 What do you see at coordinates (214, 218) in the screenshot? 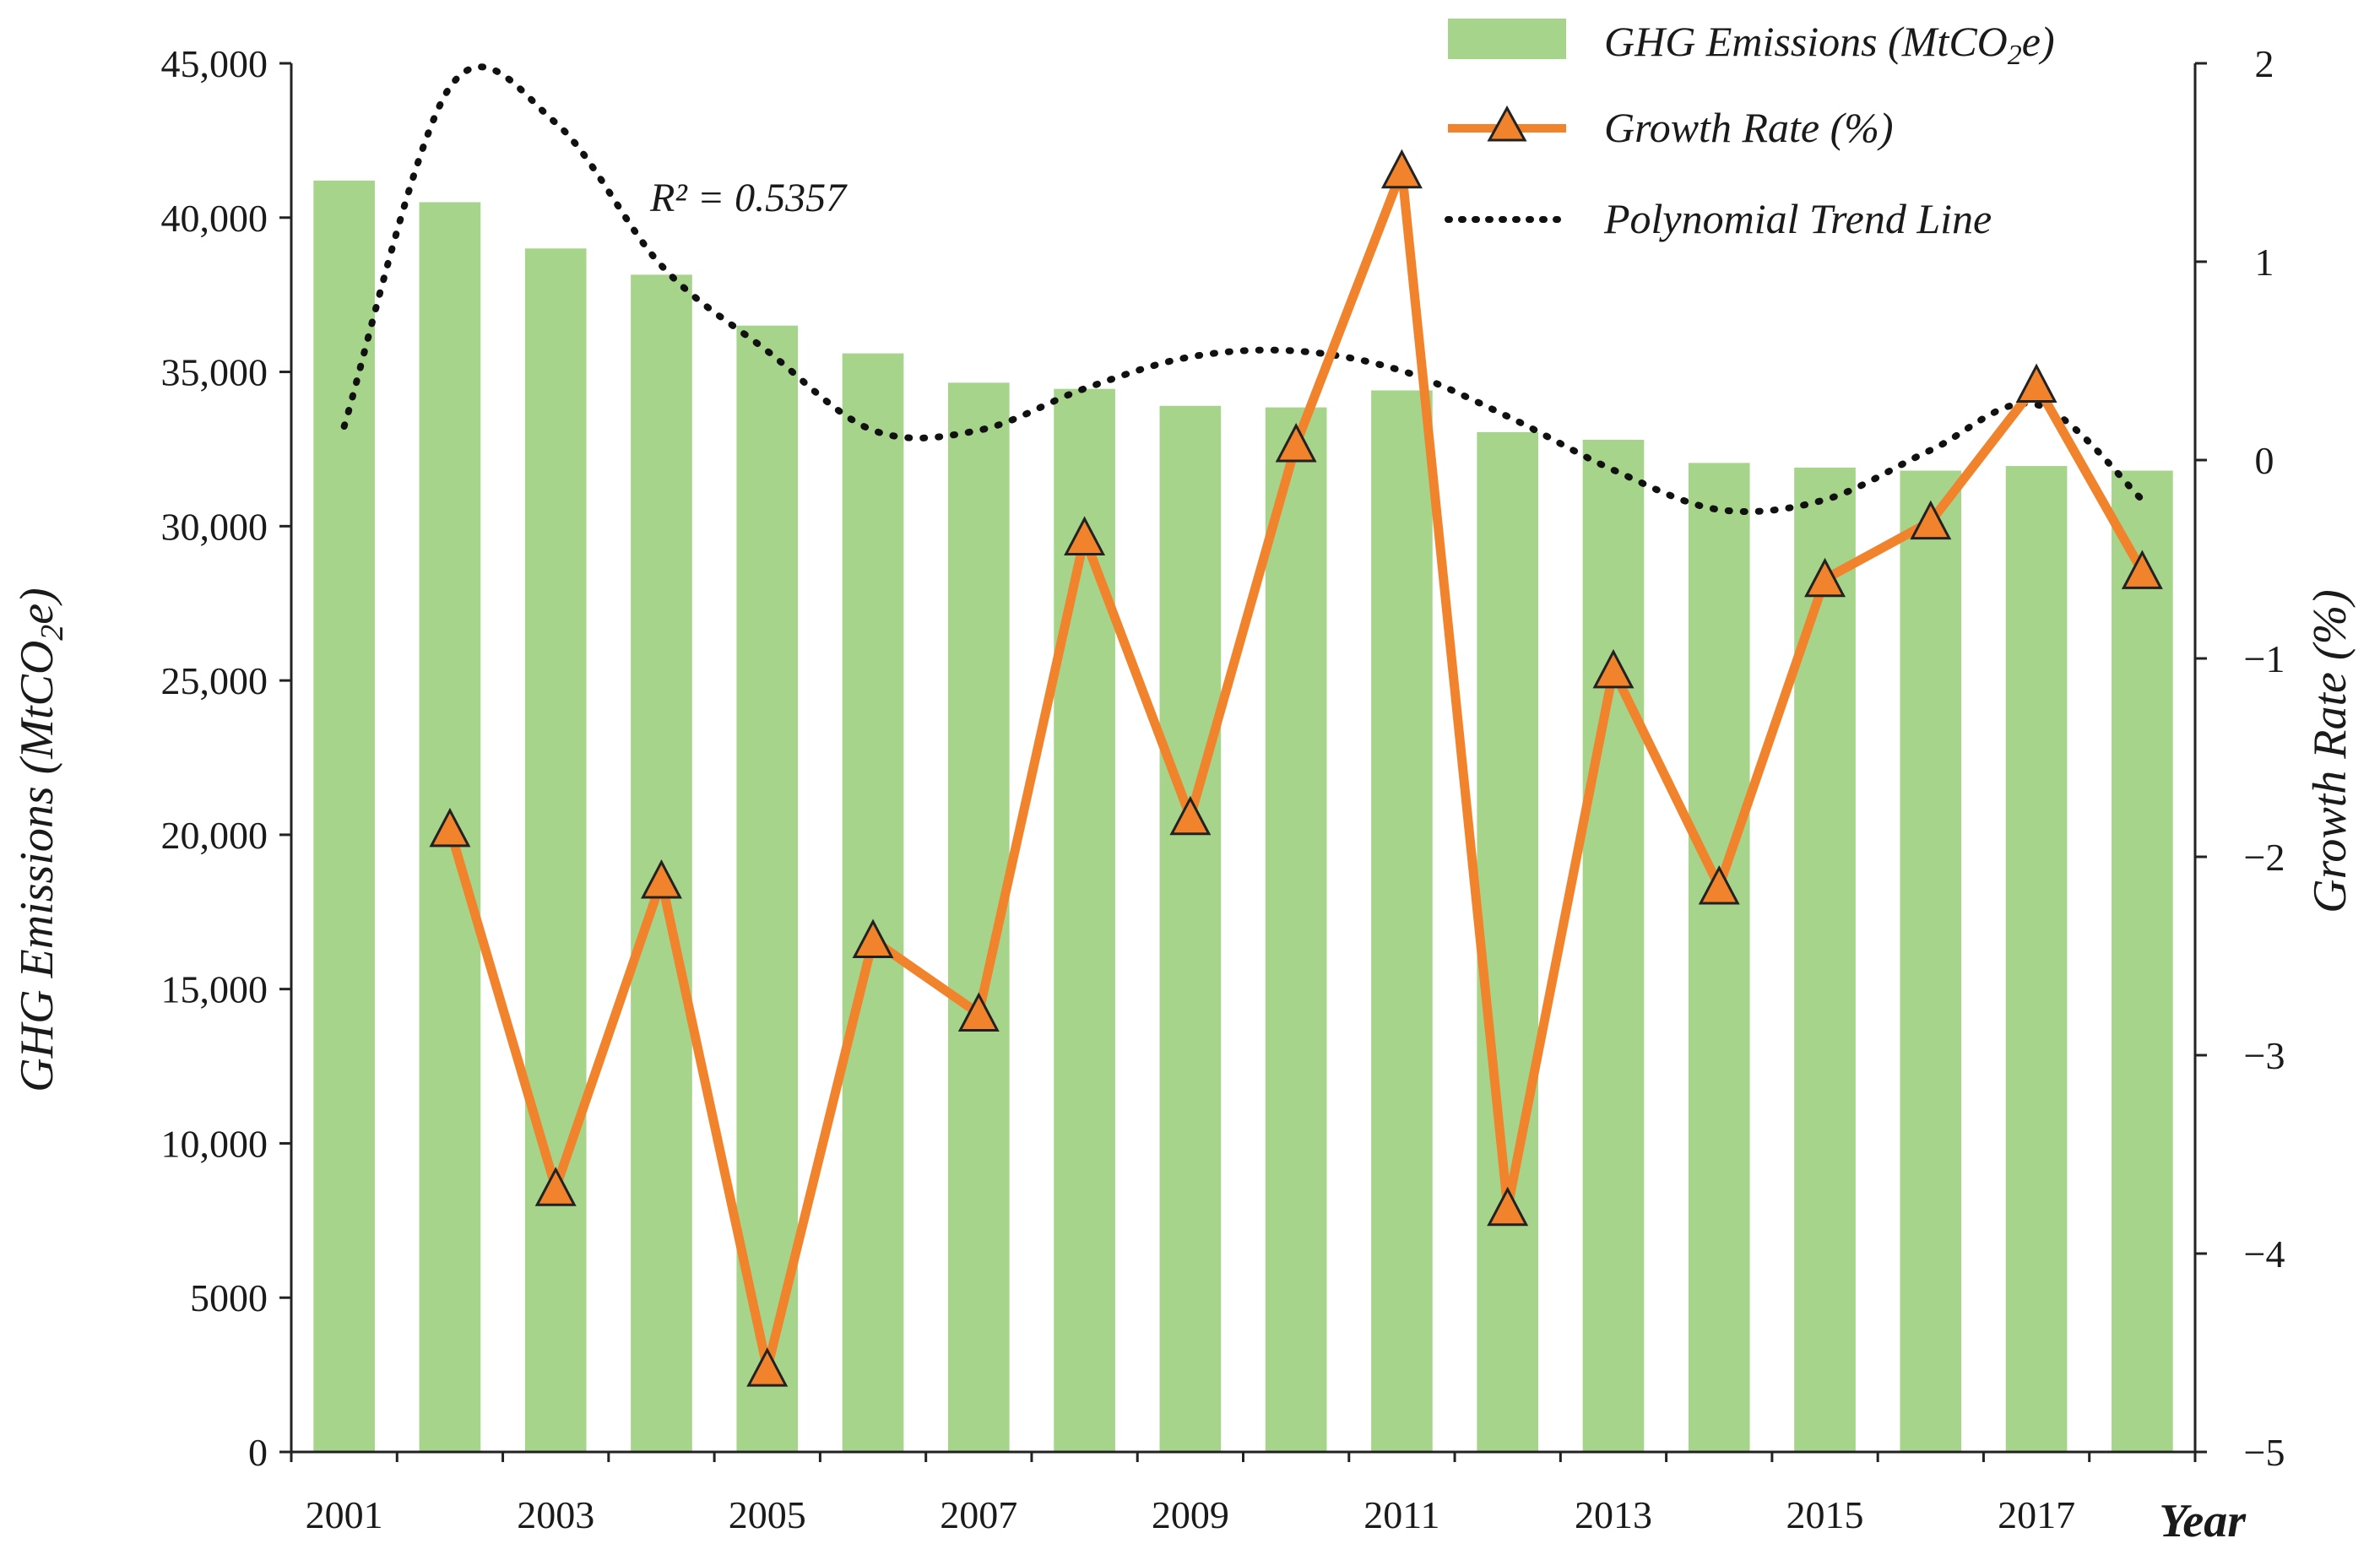
I see `y-tick-label: 40,000` at bounding box center [214, 218].